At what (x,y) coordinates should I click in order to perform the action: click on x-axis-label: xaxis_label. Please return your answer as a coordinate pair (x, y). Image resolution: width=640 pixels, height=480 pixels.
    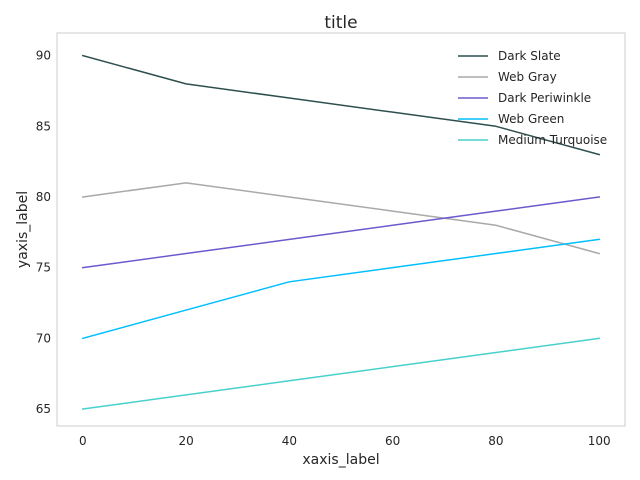
    Looking at the image, I should click on (340, 460).